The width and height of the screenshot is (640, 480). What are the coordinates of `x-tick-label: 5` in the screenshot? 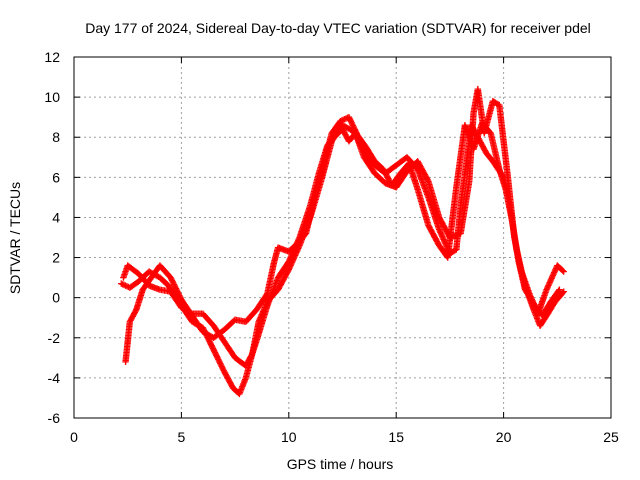 It's located at (182, 437).